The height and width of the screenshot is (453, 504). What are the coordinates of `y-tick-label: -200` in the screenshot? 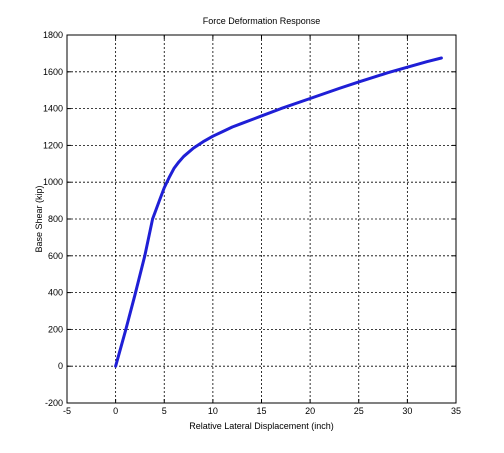 It's located at (54, 403).